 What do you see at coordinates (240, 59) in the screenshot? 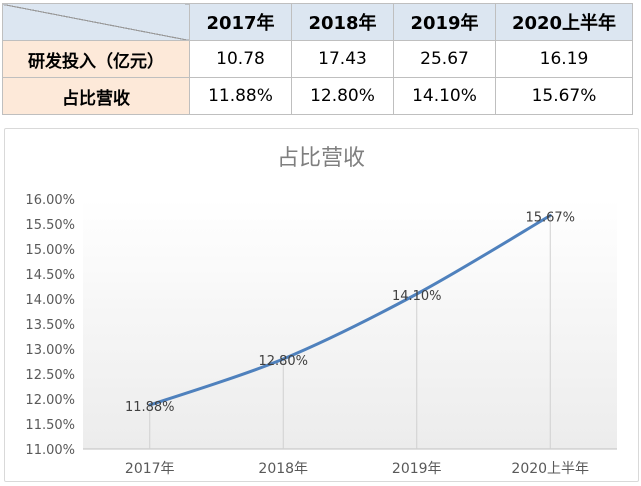
I see `table-cell: 10.78` at bounding box center [240, 59].